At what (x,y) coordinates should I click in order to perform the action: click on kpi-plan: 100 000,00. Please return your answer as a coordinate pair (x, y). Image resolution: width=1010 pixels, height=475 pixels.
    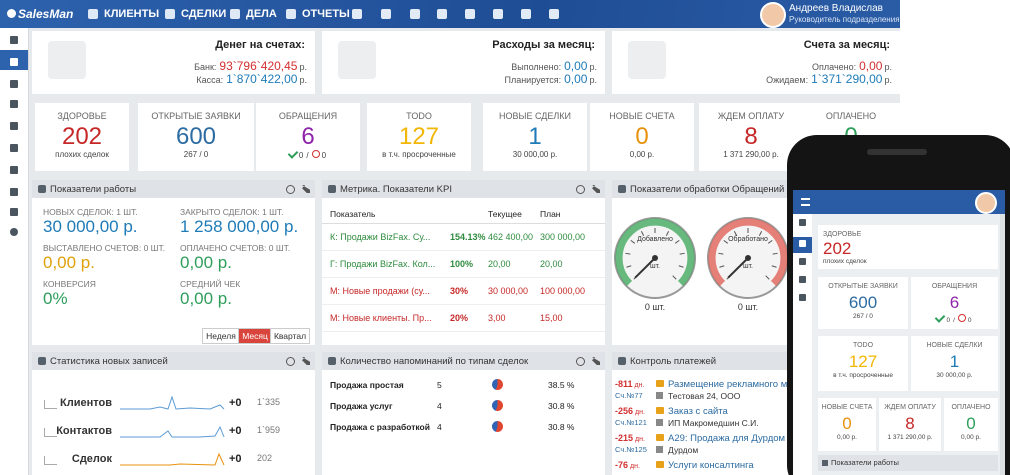
    Looking at the image, I should click on (563, 291).